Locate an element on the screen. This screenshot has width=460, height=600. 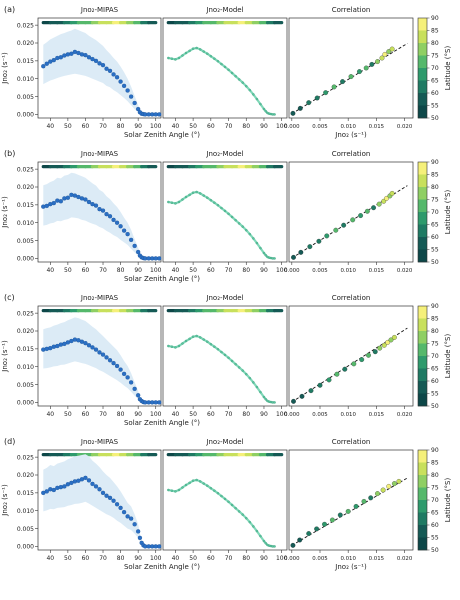
mipas-uncertainty-band is located at coordinates (101, 500).